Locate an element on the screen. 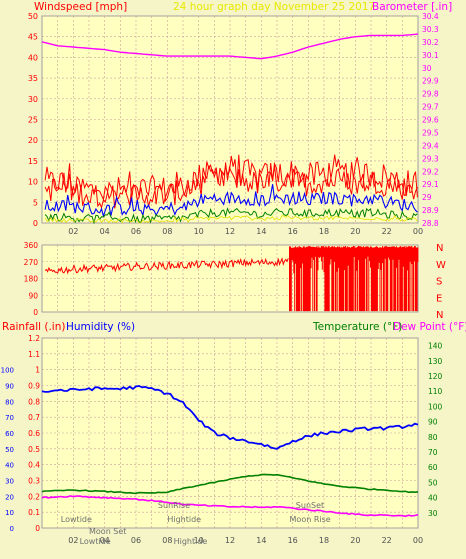 The width and height of the screenshot is (466, 559). annotation-moon-set-1: Moon Set is located at coordinates (107, 531).